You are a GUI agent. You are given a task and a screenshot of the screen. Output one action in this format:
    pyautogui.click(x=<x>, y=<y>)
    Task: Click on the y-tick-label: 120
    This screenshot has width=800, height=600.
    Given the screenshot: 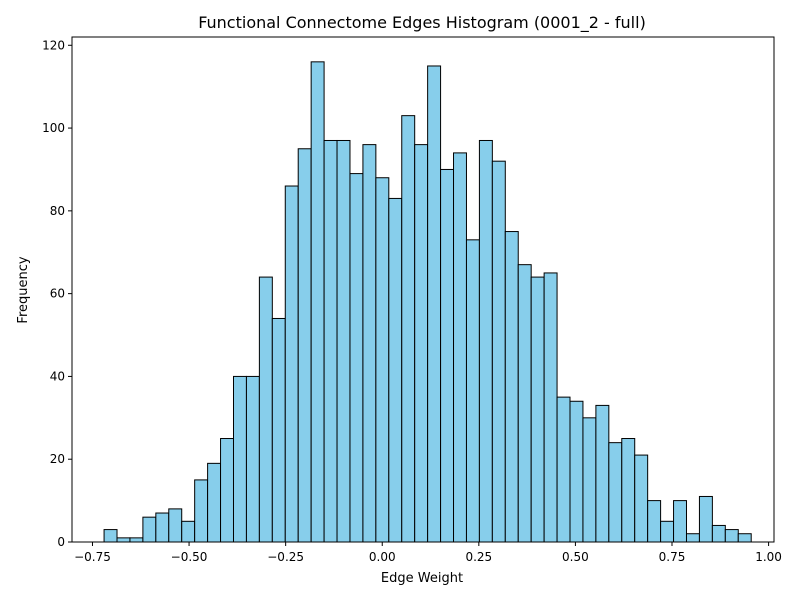 What is the action you would take?
    pyautogui.click(x=53, y=45)
    